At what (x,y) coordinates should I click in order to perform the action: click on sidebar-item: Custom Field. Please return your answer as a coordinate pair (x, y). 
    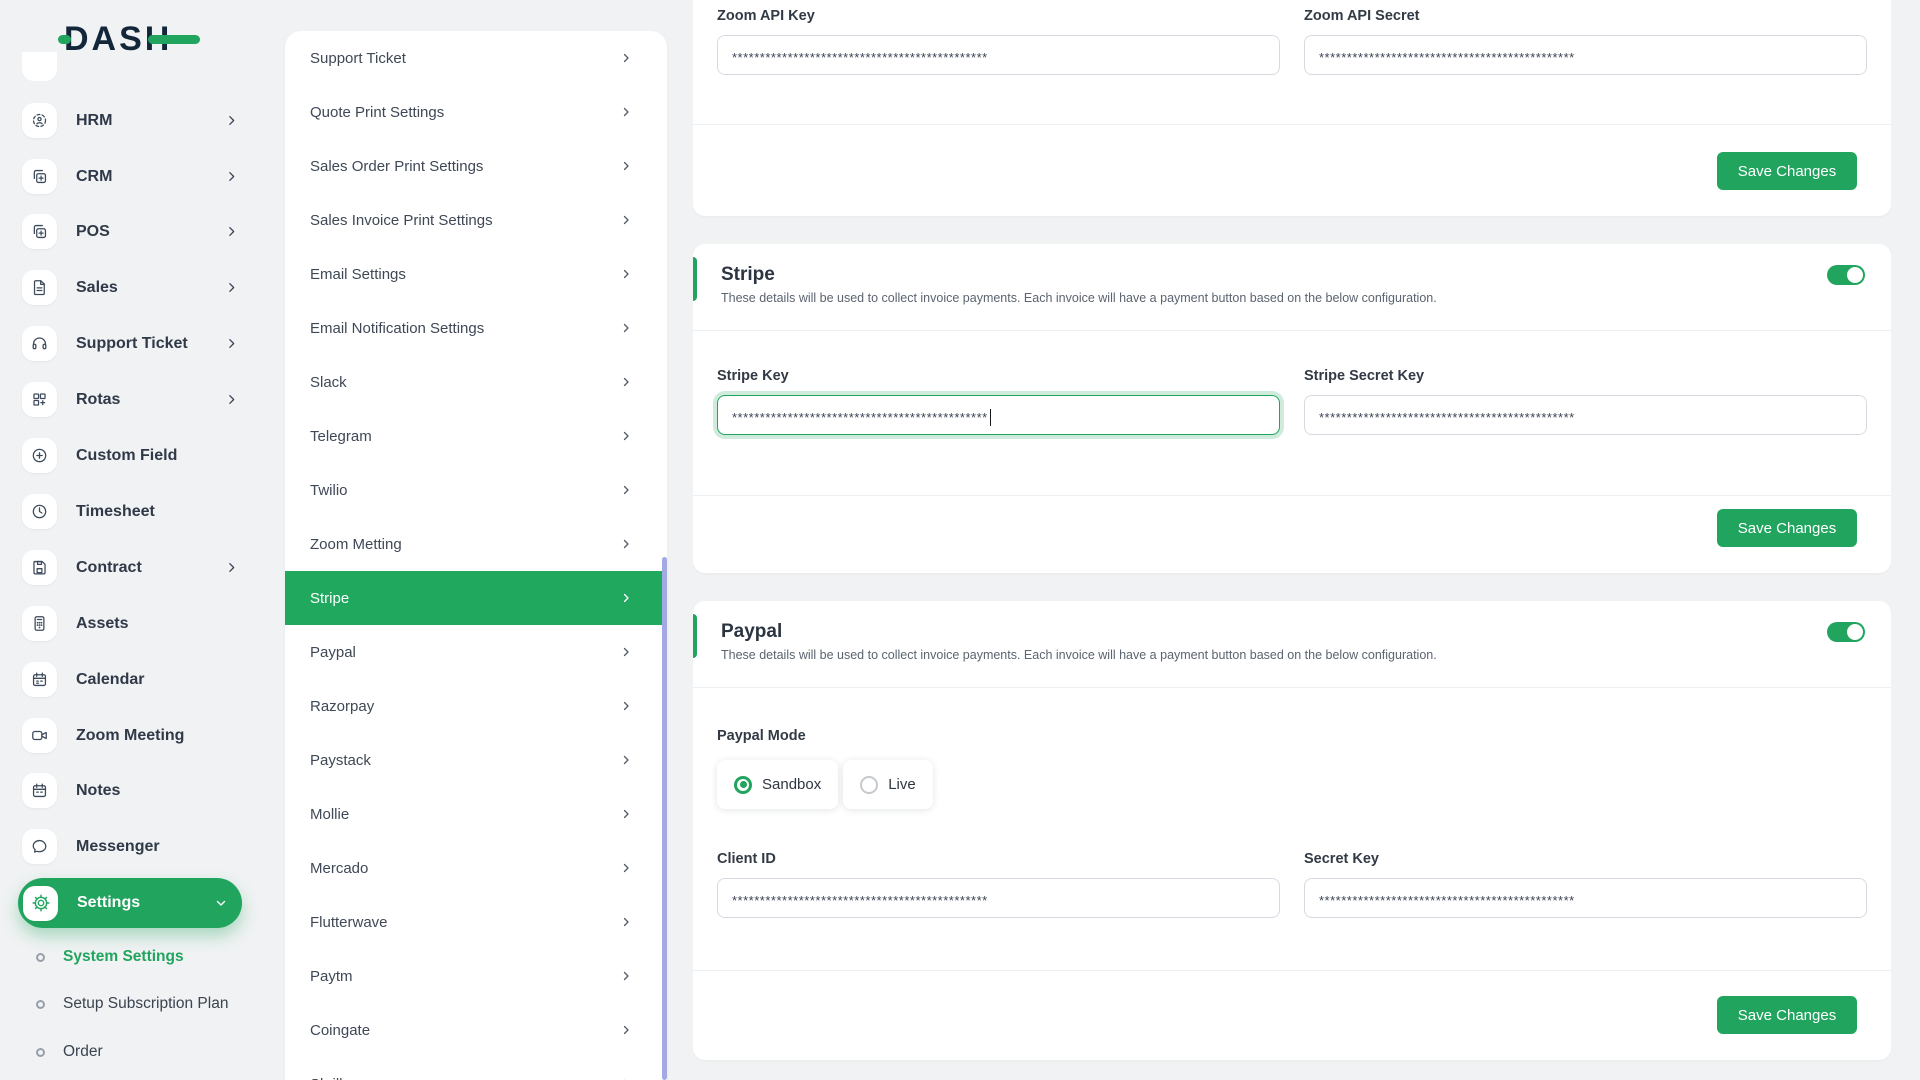
    Looking at the image, I should click on (131, 455).